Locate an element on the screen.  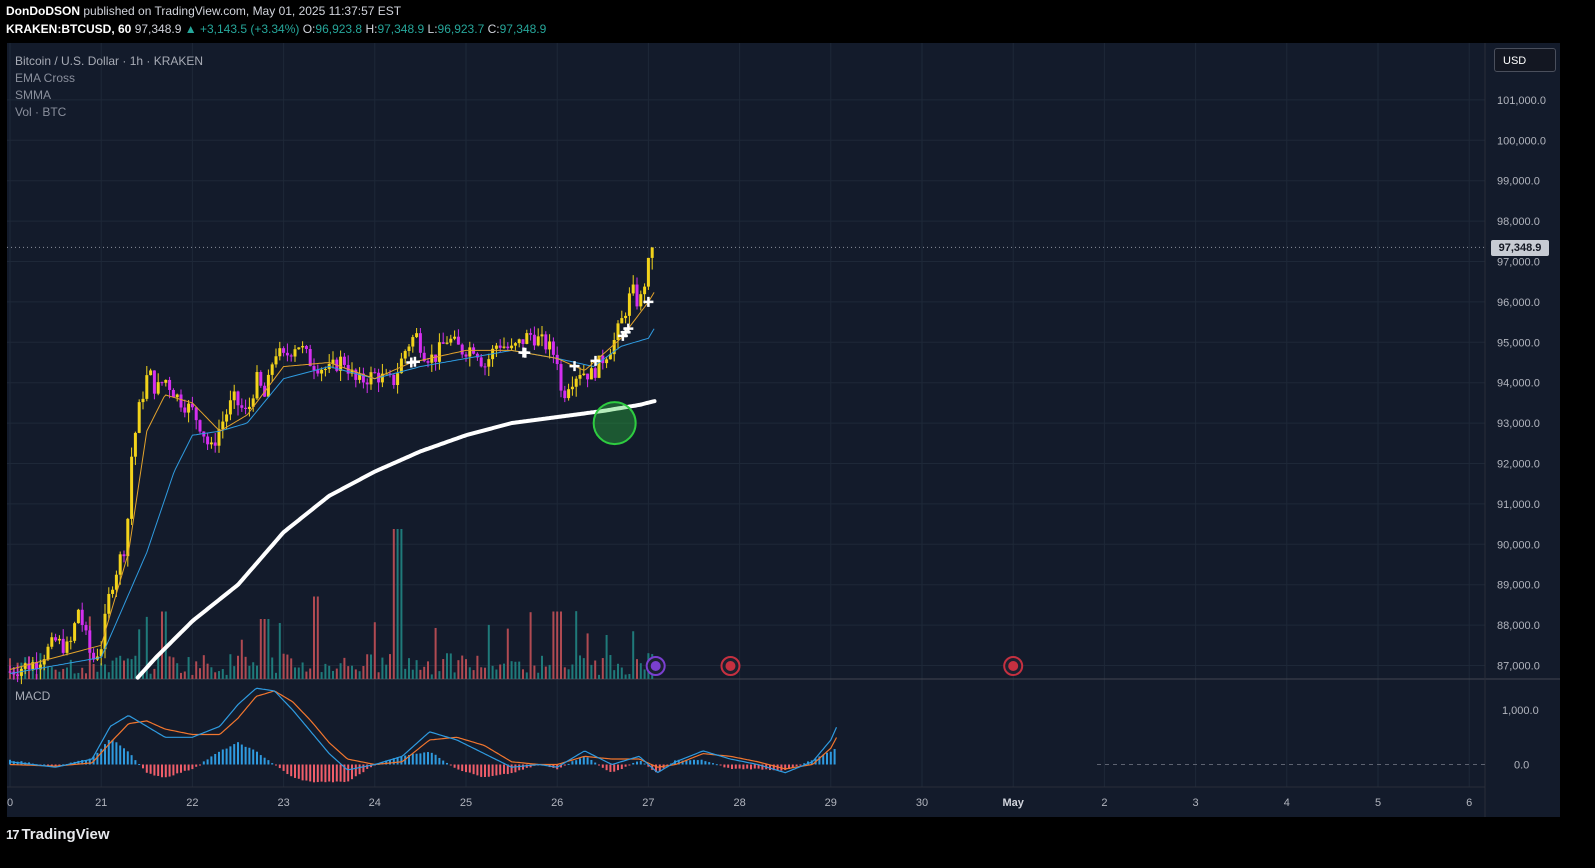
price-tick-label: 99,000.0 is located at coordinates (1518, 182).